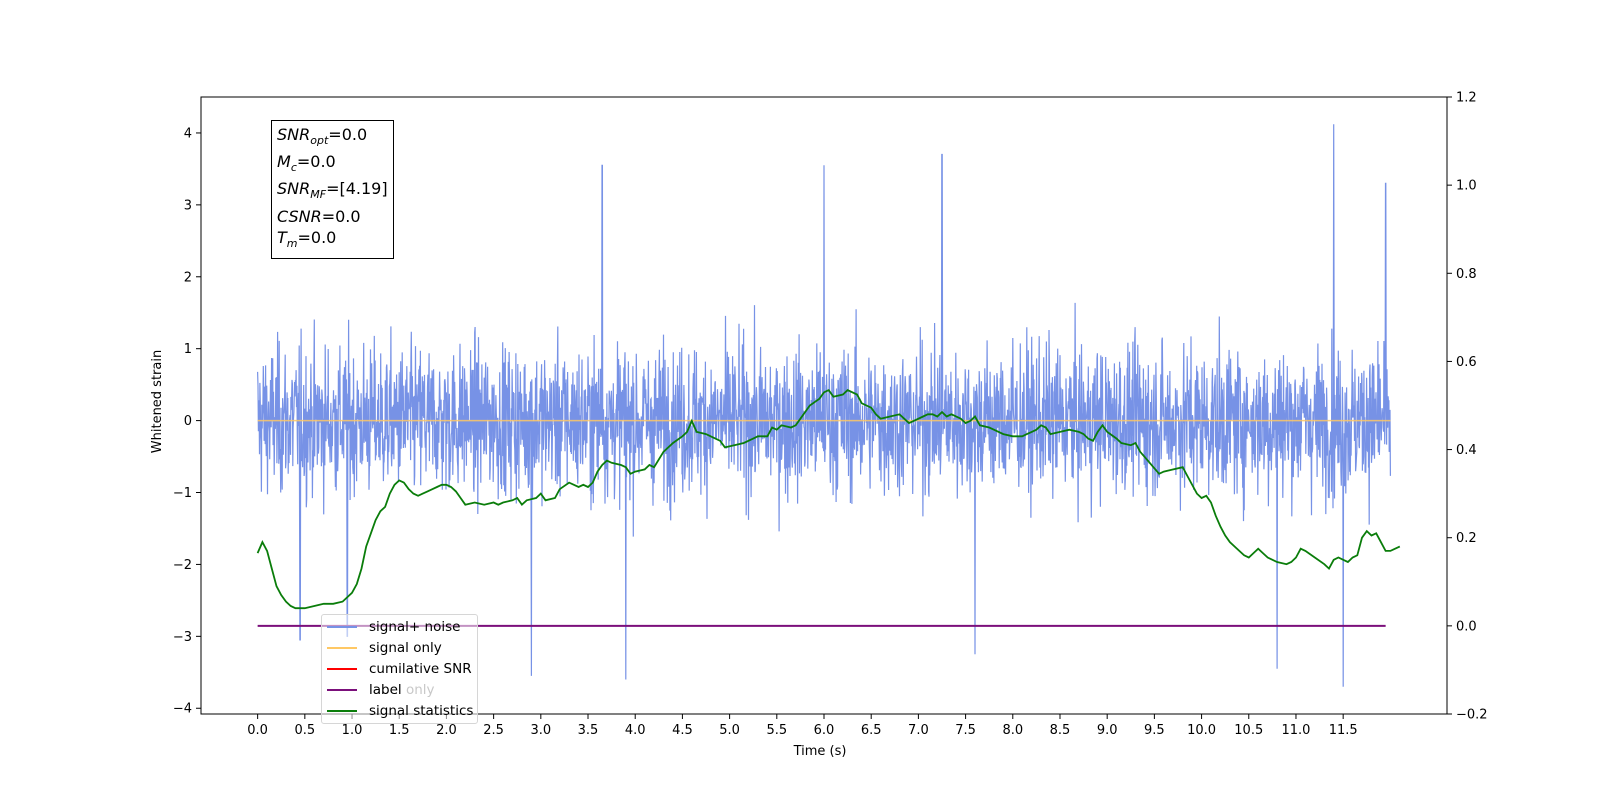 The width and height of the screenshot is (1600, 800). What do you see at coordinates (1466, 98) in the screenshot?
I see `y2-tick-label: 1.2` at bounding box center [1466, 98].